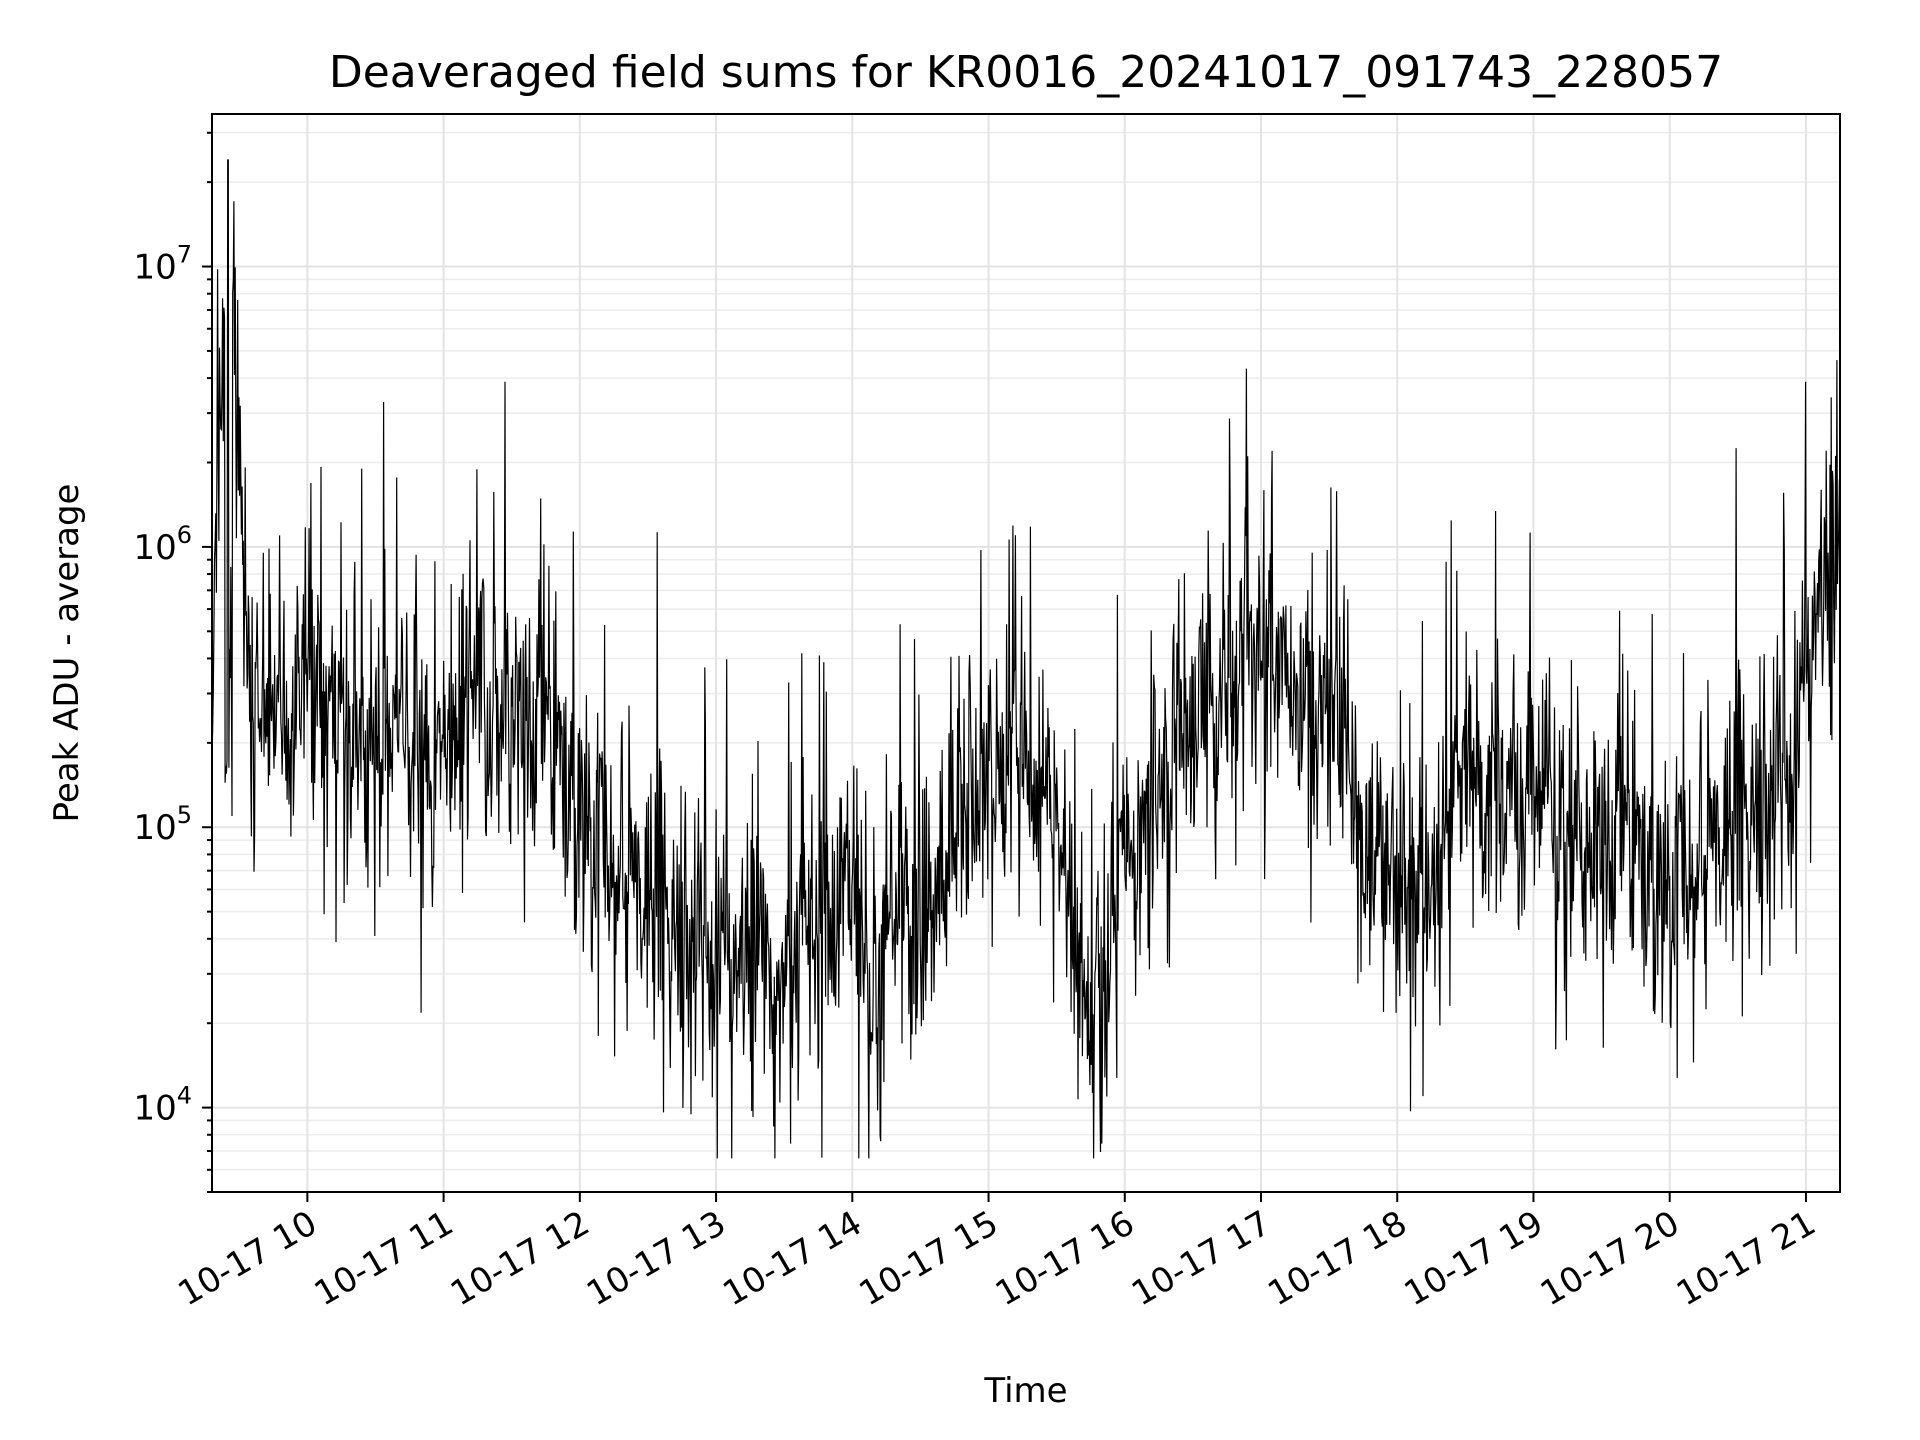 The height and width of the screenshot is (1440, 1920). What do you see at coordinates (1065, 1258) in the screenshot?
I see `x-tick-label: 10-17 16` at bounding box center [1065, 1258].